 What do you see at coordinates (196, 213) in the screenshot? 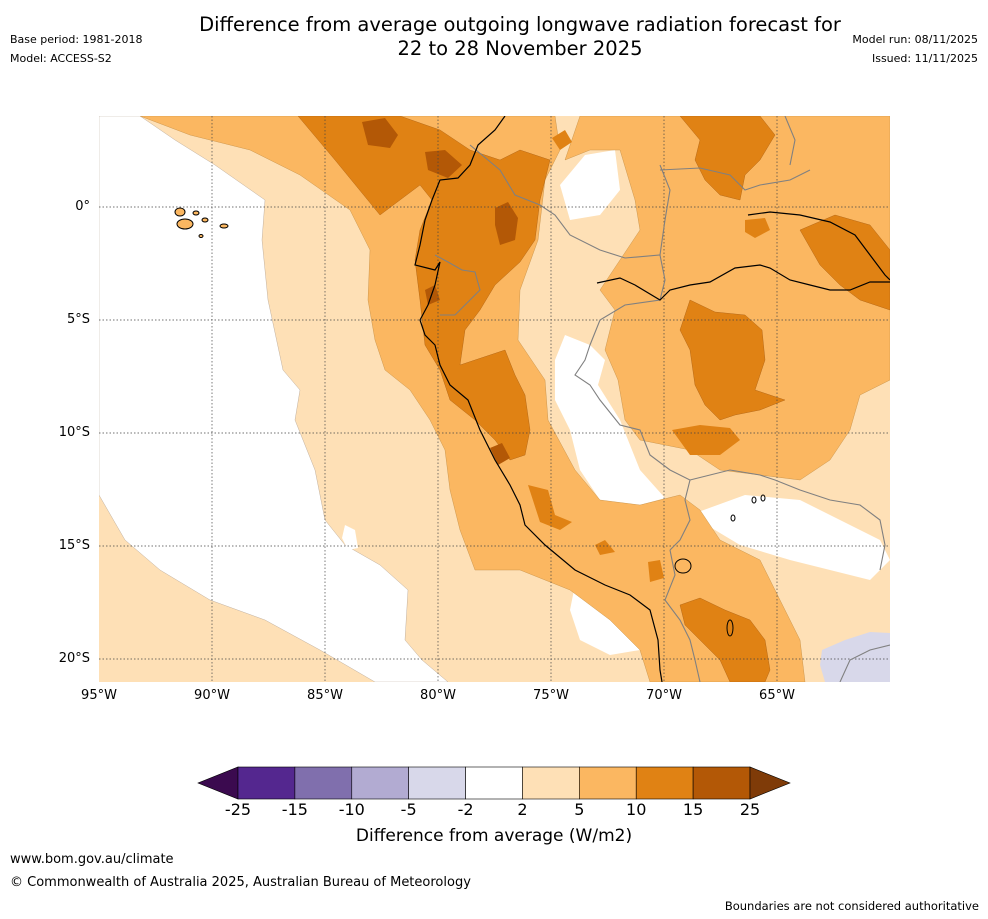
I see `island-santiago` at bounding box center [196, 213].